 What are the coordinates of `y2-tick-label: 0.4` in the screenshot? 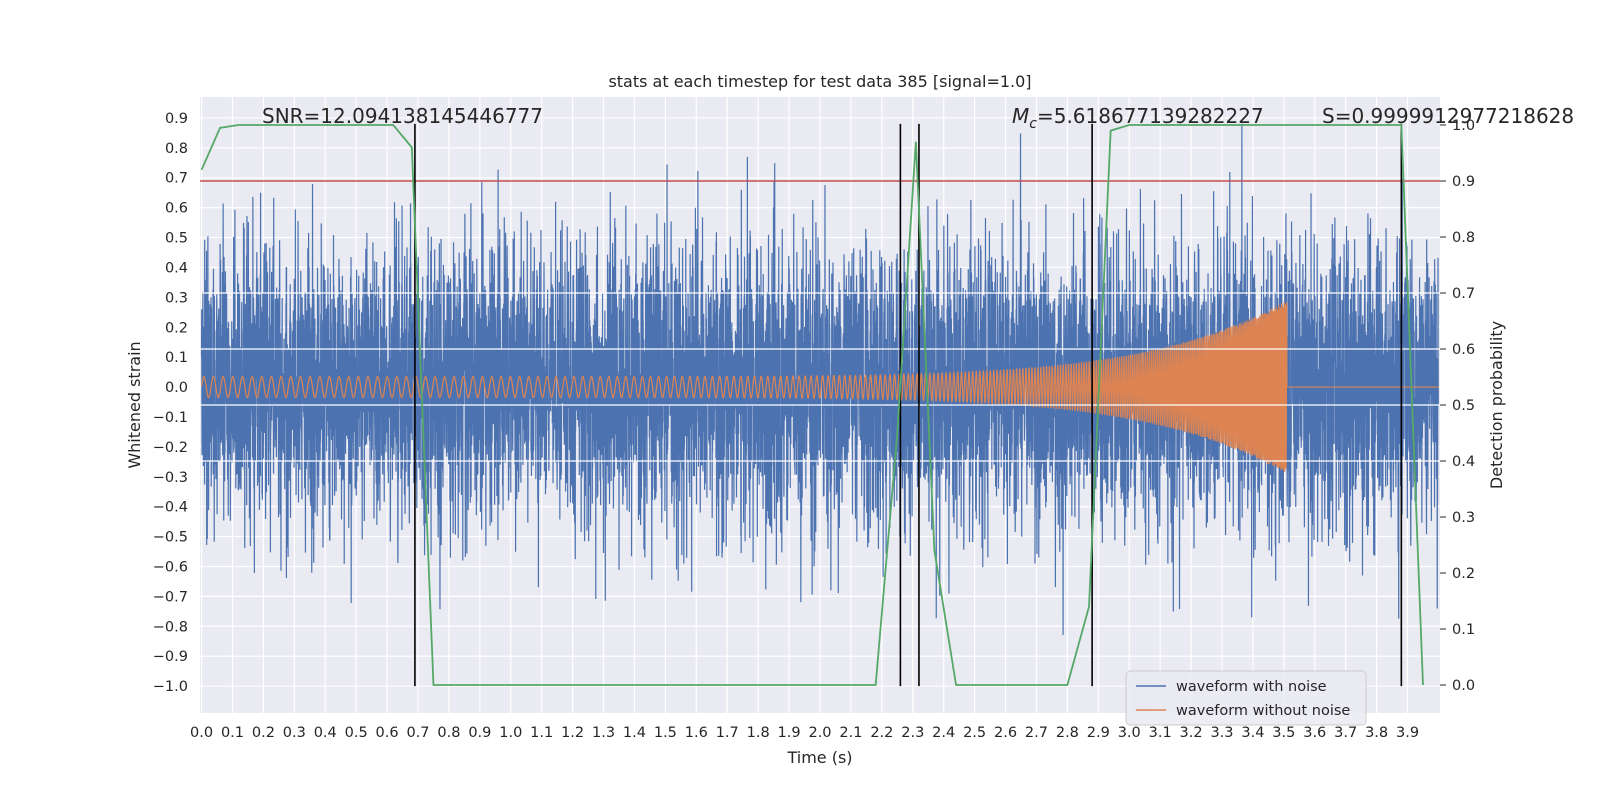 It's located at (1463, 462).